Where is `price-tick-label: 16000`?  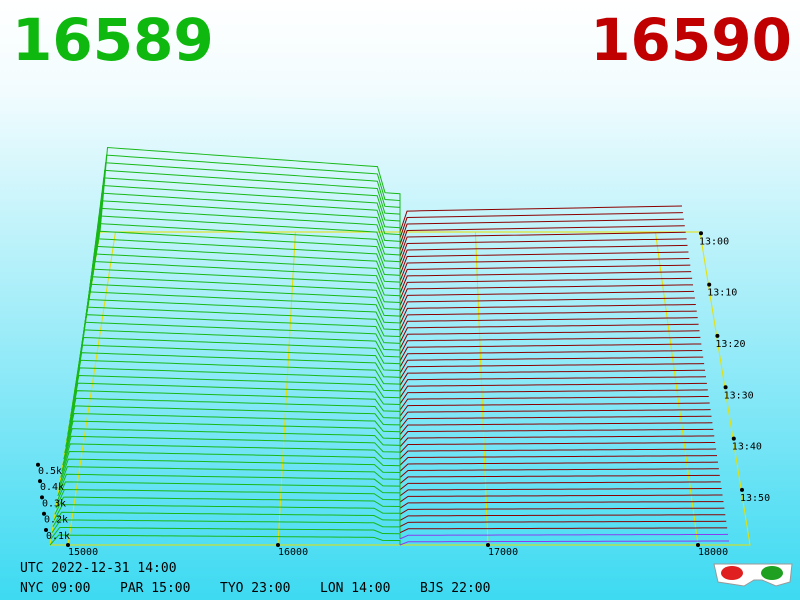
price-tick-label: 16000 is located at coordinates (293, 552).